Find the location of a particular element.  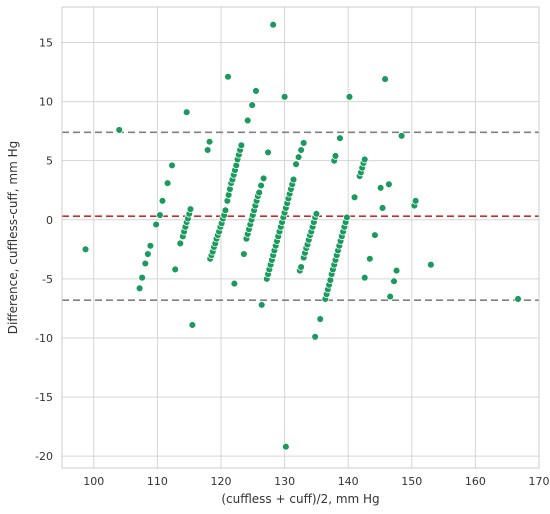

y-tick-label: -20 is located at coordinates (44, 456).